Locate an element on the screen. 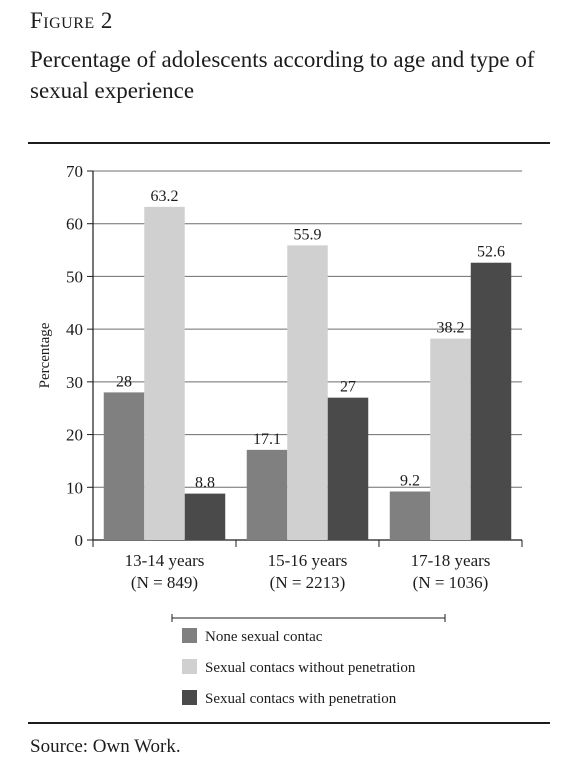 This screenshot has height=784, width=580. y-tick-label: 40 is located at coordinates (74, 329).